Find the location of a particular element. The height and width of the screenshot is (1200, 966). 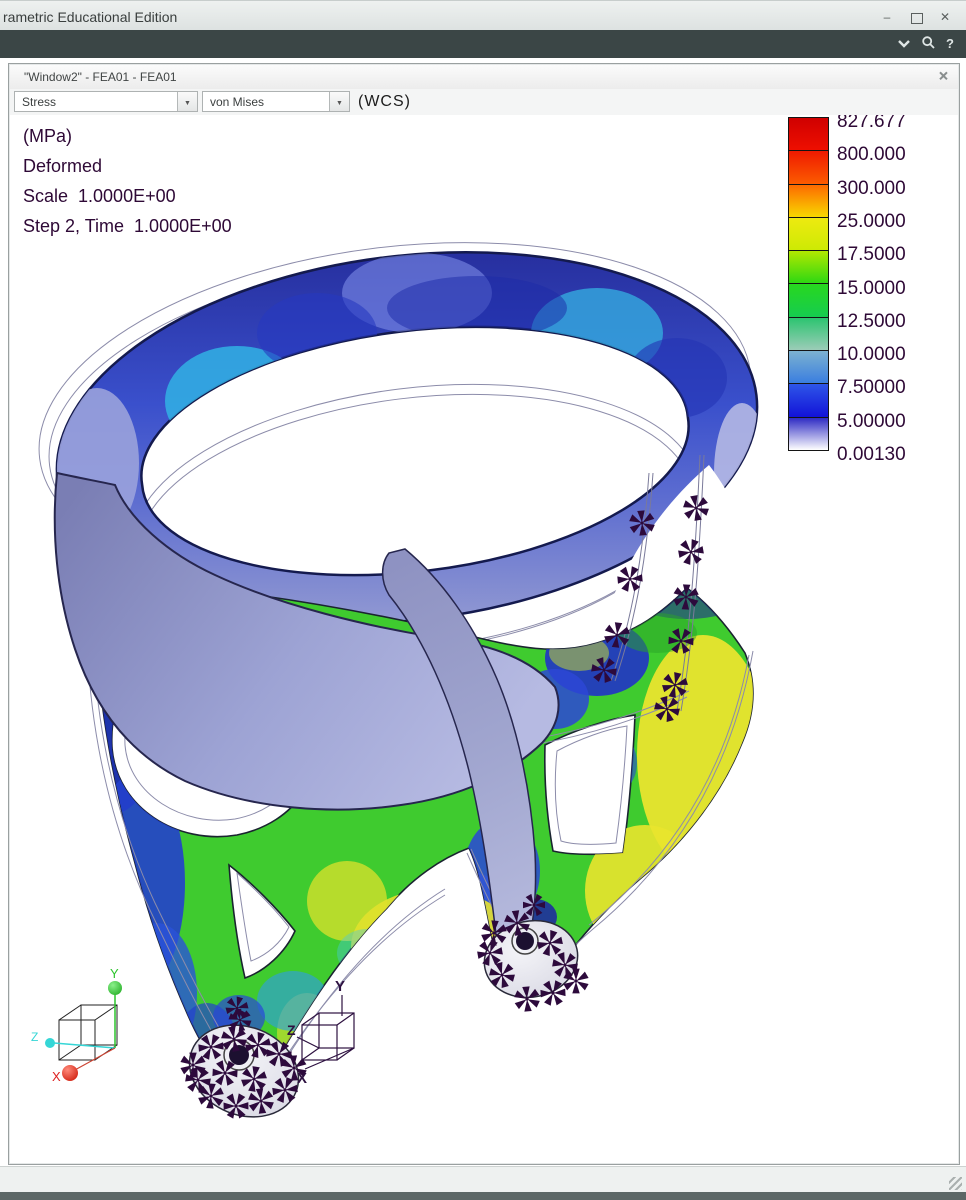

ribbon-bar: ? is located at coordinates (483, 44).